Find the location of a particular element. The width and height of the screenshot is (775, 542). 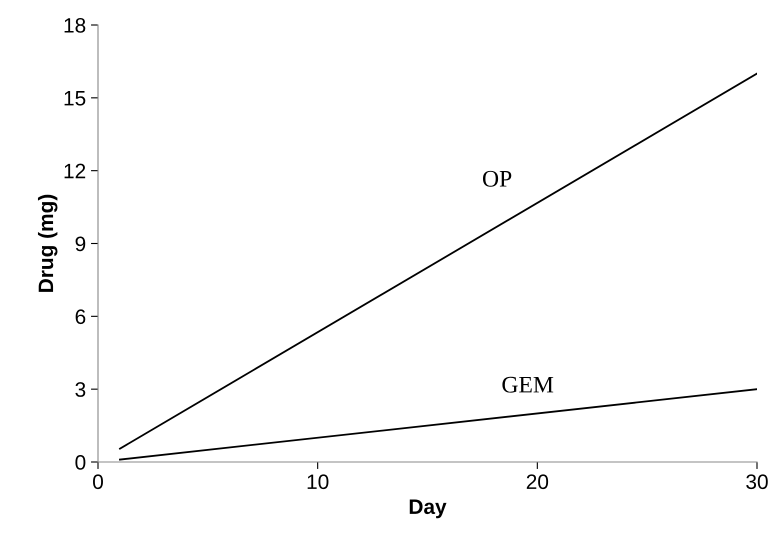

x-tick-label: 10 is located at coordinates (318, 482).